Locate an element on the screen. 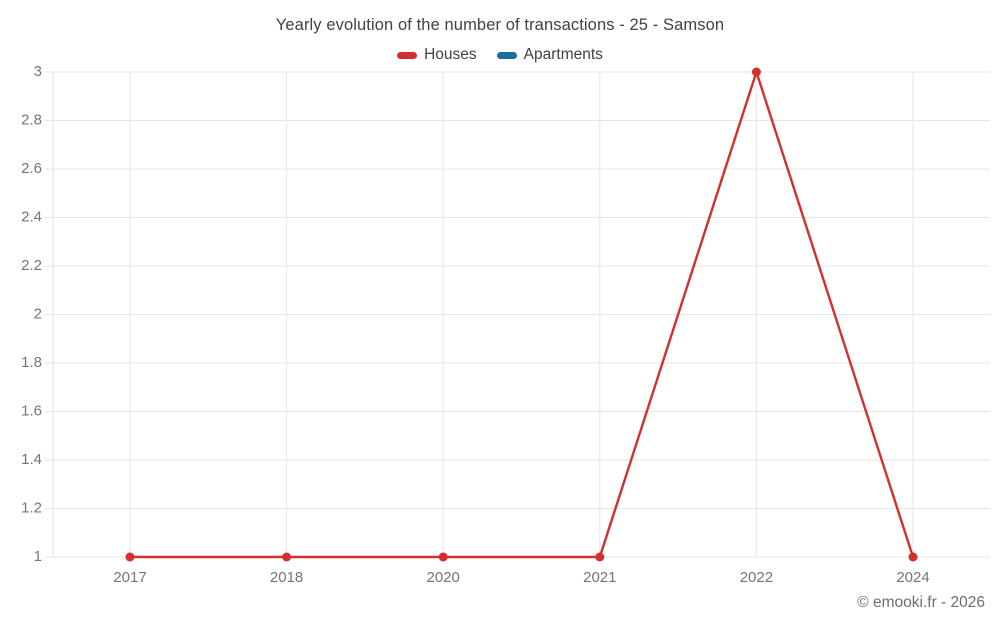  x-axis-tick-label: 2020 is located at coordinates (443, 577).